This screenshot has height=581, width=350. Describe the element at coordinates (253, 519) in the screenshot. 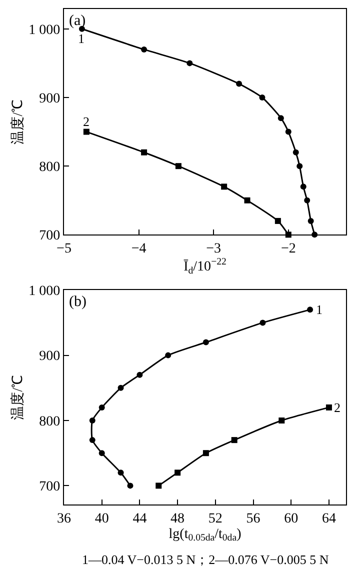

I see `x-tick-label: 56` at that location.